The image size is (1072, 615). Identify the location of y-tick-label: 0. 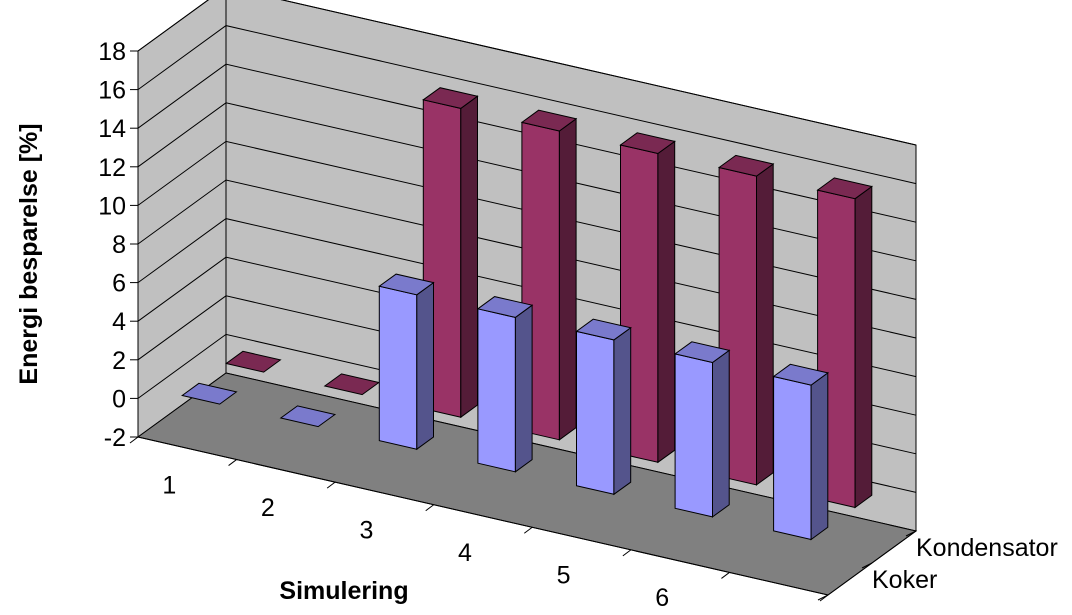
(119, 399).